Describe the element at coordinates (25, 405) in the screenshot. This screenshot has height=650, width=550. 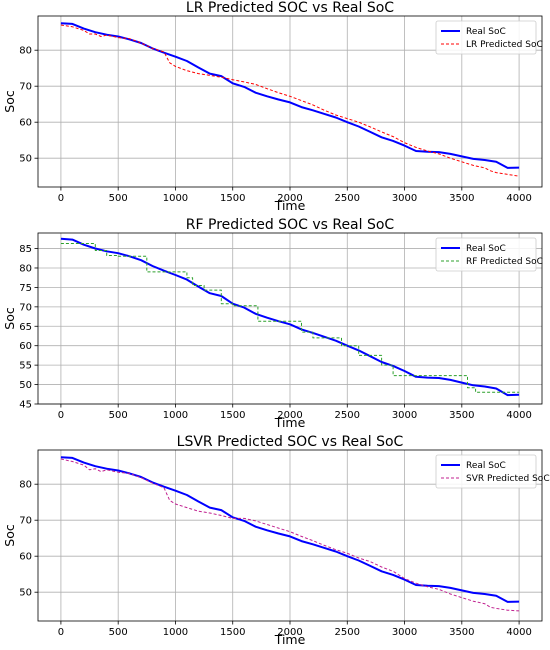
I see `y-tick-label: 45` at that location.